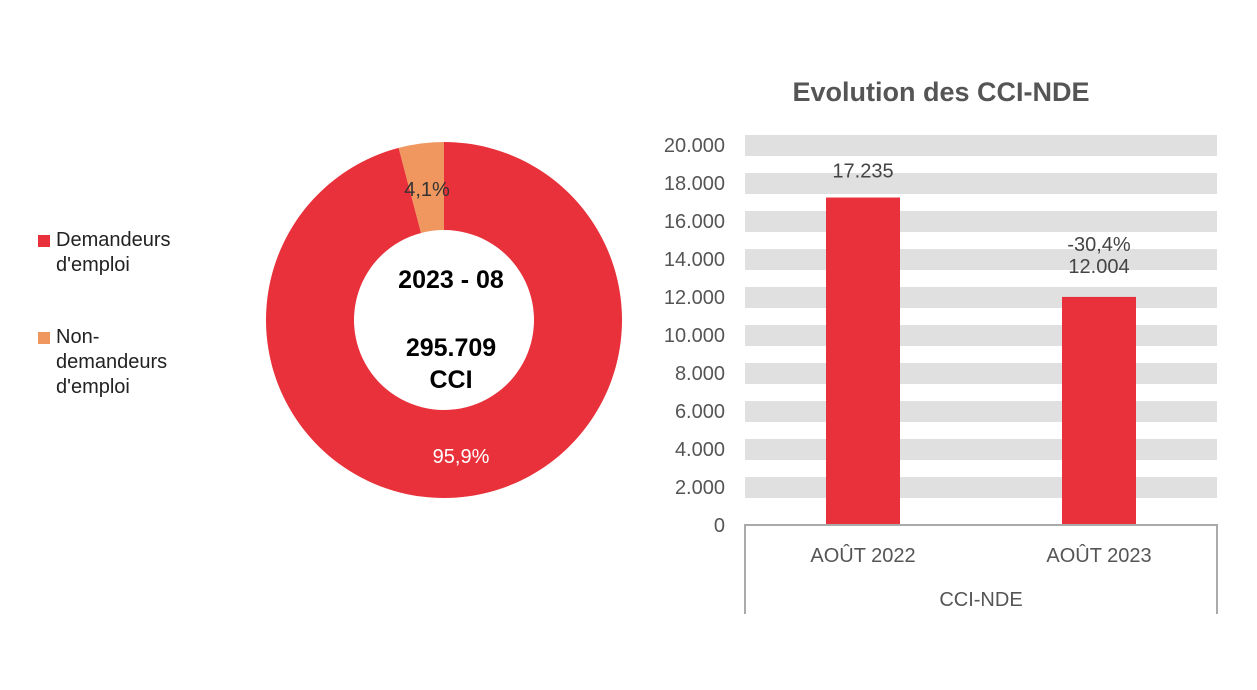 This screenshot has height=690, width=1257. Describe the element at coordinates (44, 241) in the screenshot. I see `legend-swatch-demandeurs` at that location.